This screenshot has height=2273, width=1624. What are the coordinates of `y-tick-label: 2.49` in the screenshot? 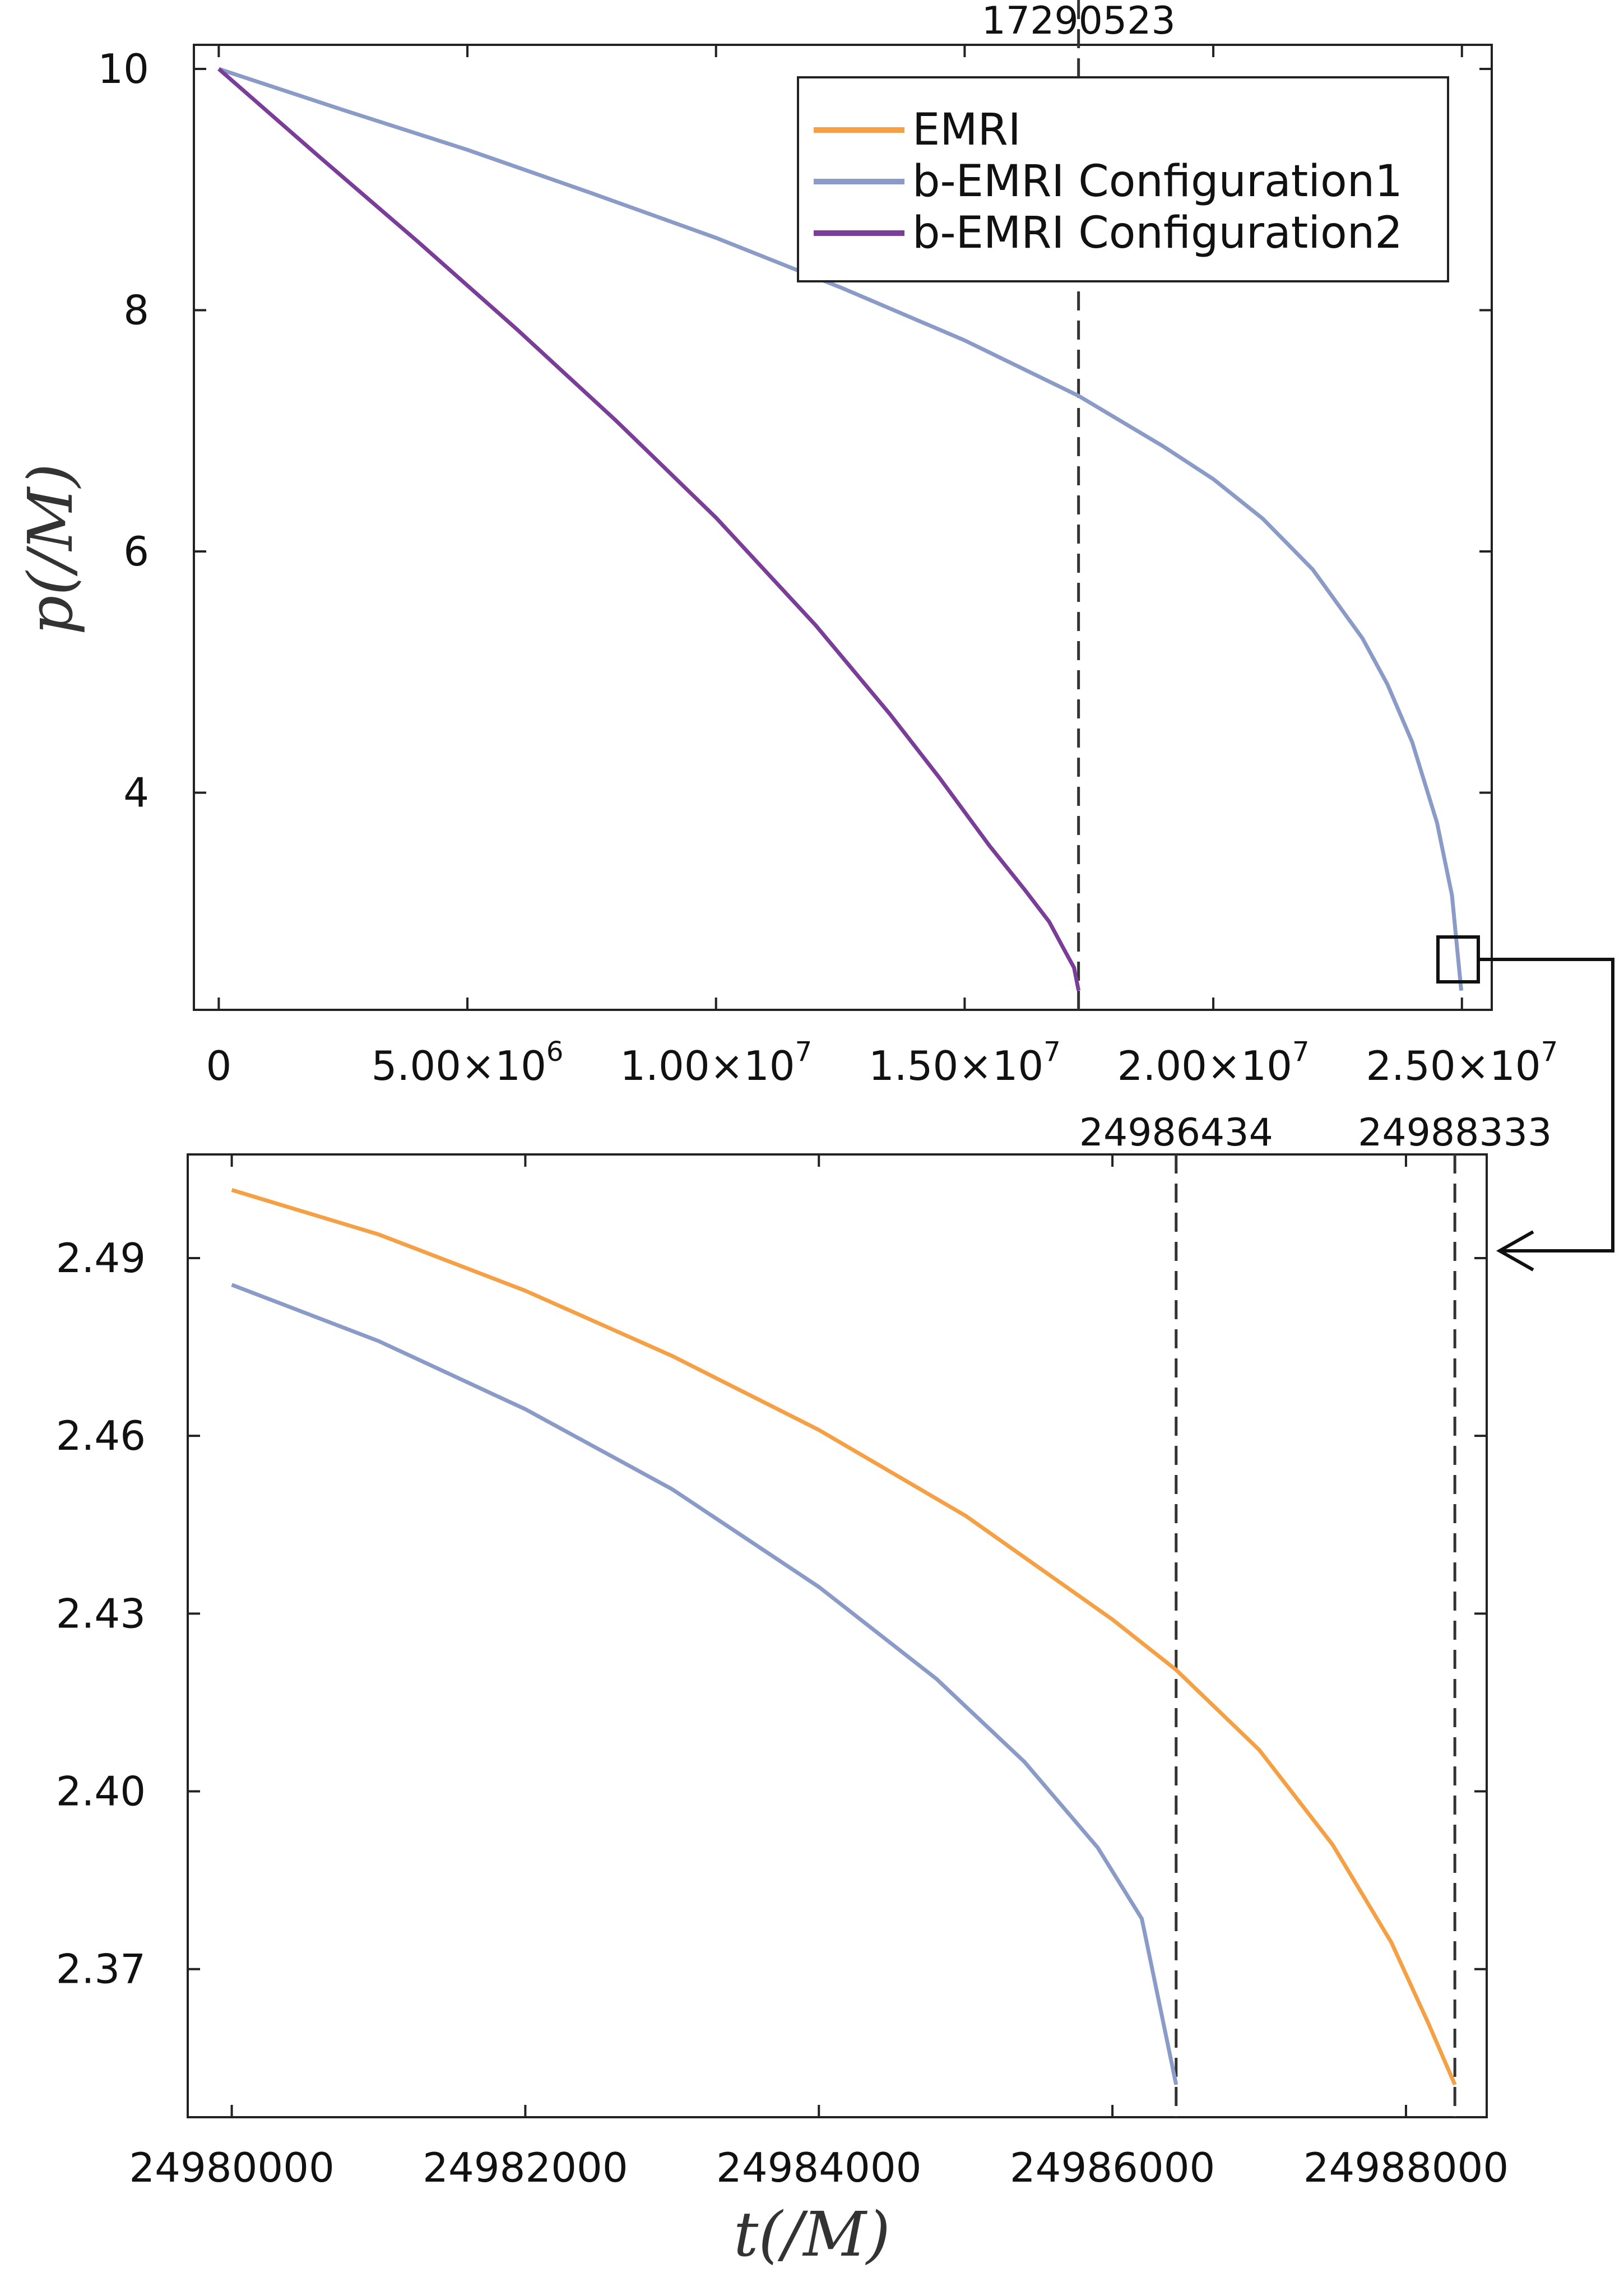 It's located at (101, 1258).